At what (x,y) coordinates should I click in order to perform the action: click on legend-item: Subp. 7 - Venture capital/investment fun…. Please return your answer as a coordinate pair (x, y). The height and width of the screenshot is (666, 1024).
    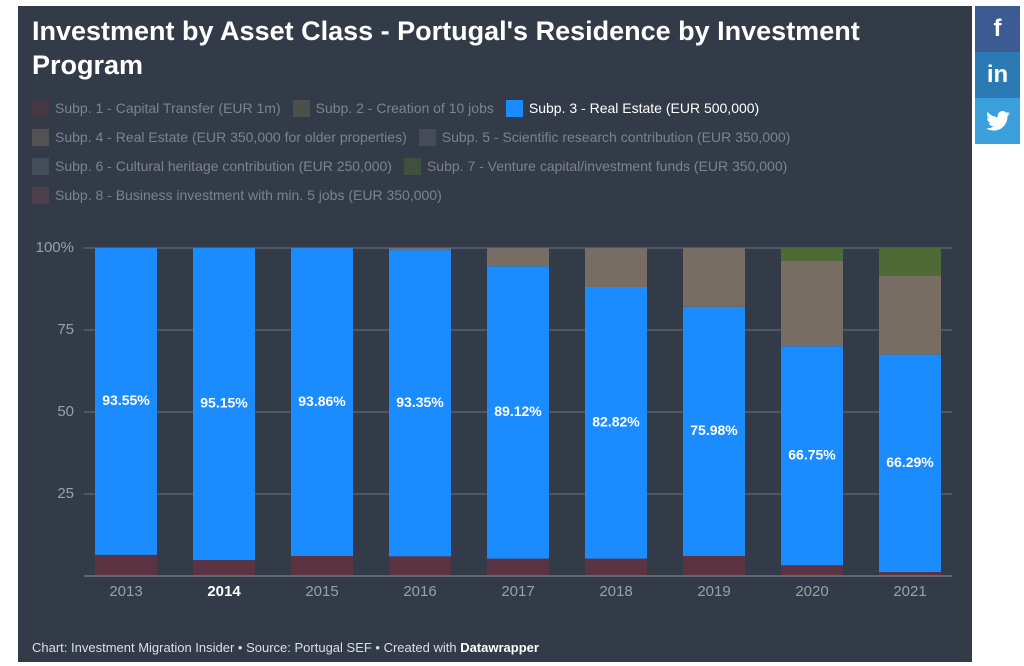
    Looking at the image, I should click on (595, 166).